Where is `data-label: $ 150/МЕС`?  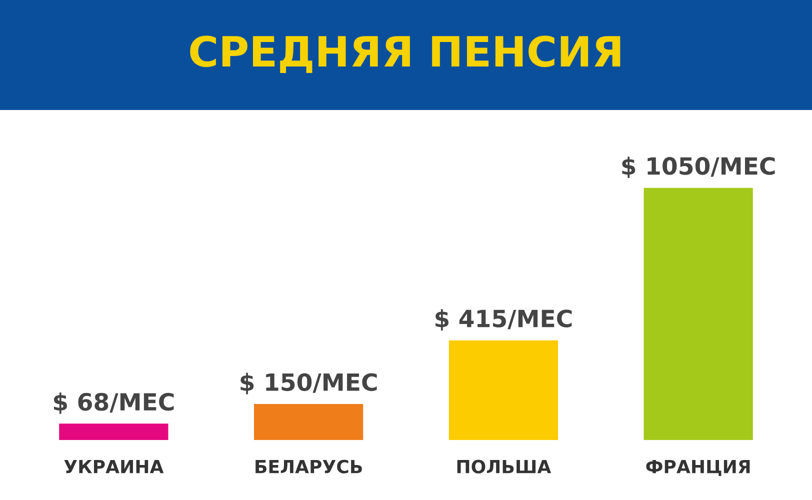
data-label: $ 150/МЕС is located at coordinates (308, 383).